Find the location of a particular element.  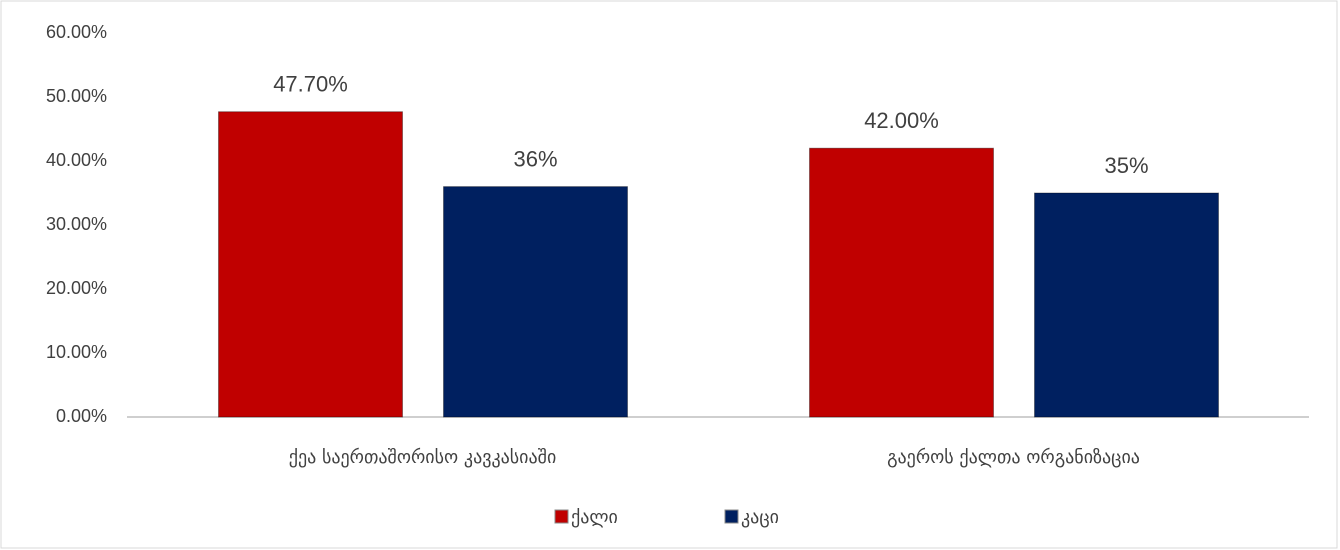

legend-label: კაცი is located at coordinates (760, 517).